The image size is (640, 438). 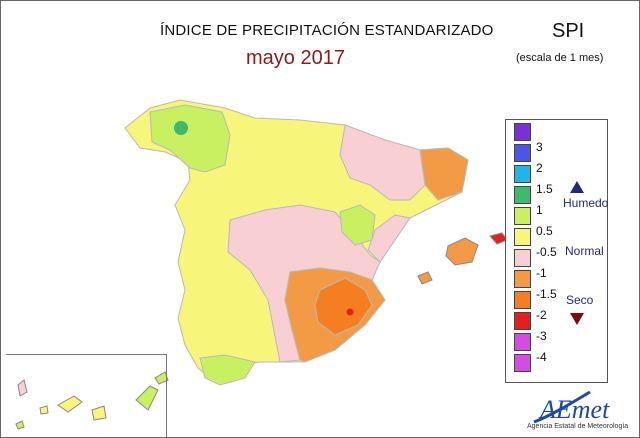 What do you see at coordinates (161, 378) in the screenshot?
I see `canary-lanzarote` at bounding box center [161, 378].